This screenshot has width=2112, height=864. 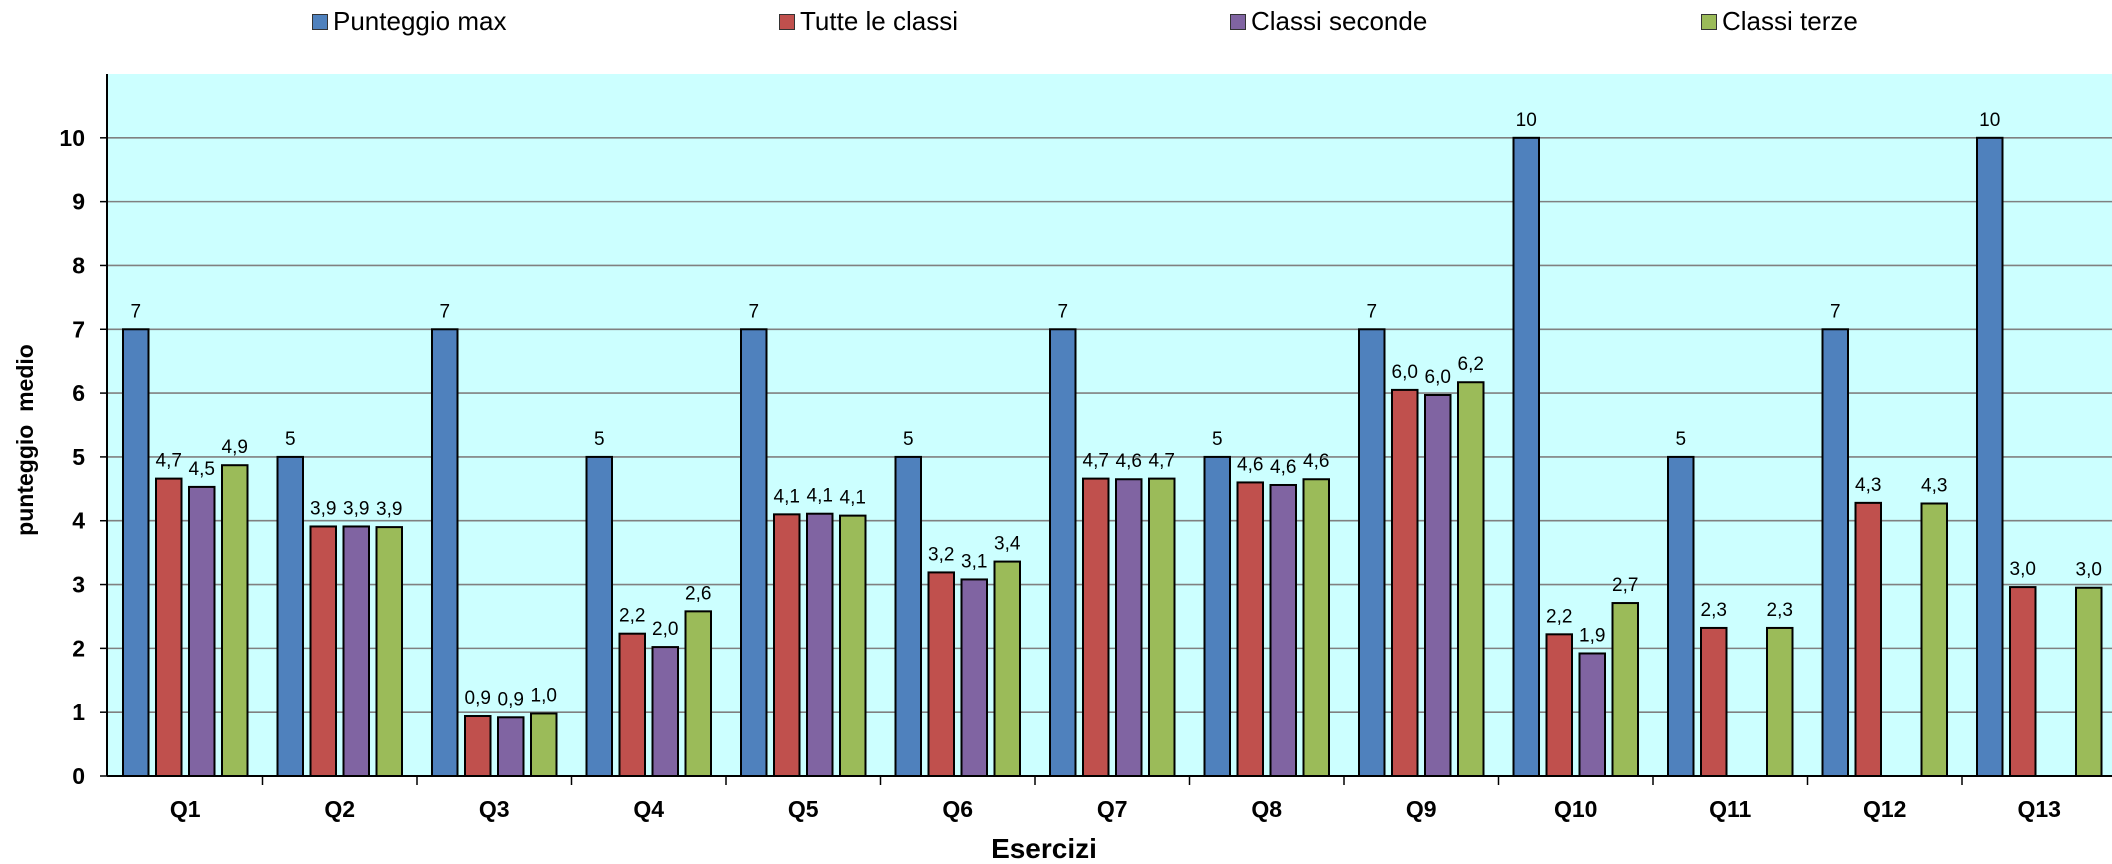 I want to click on y-tick-label: 3, so click(x=78, y=585).